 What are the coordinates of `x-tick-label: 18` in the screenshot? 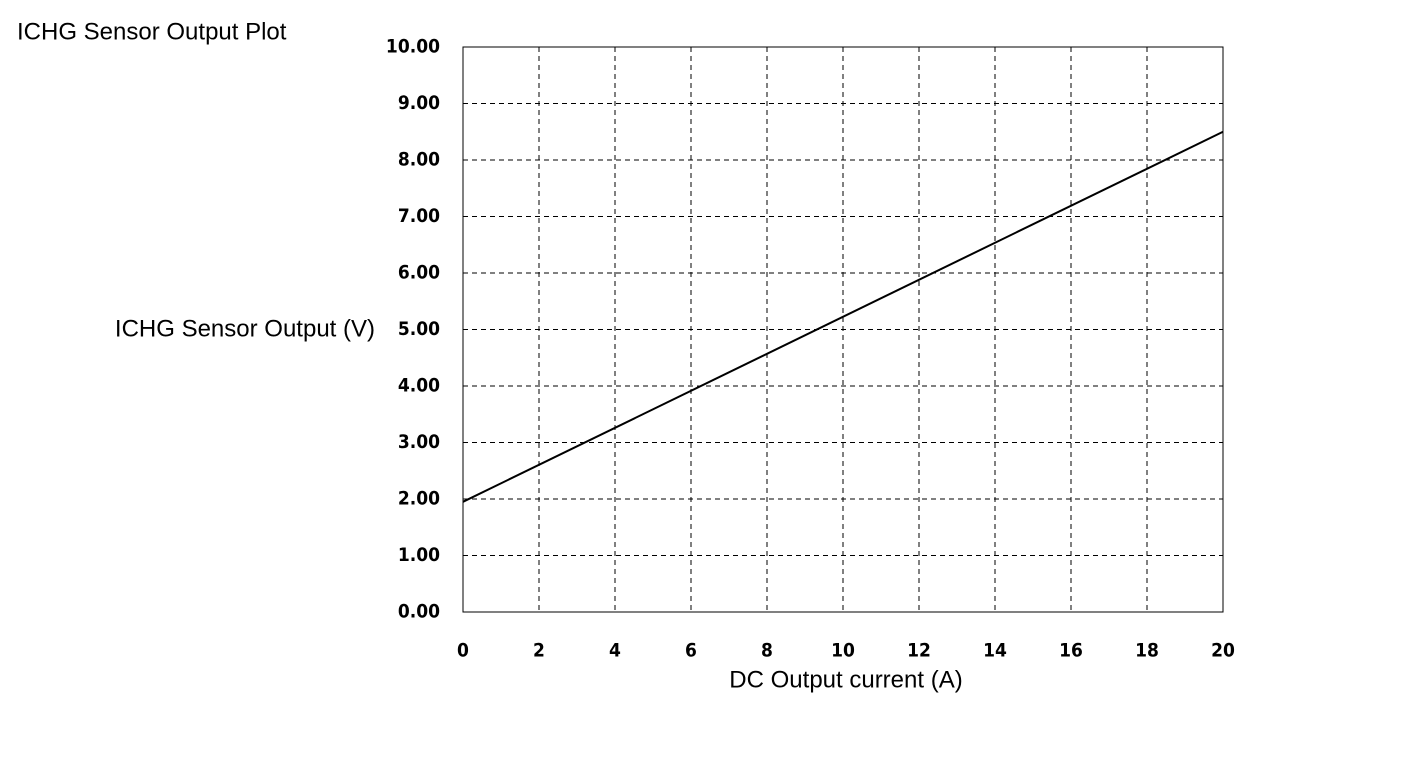 It's located at (1147, 651).